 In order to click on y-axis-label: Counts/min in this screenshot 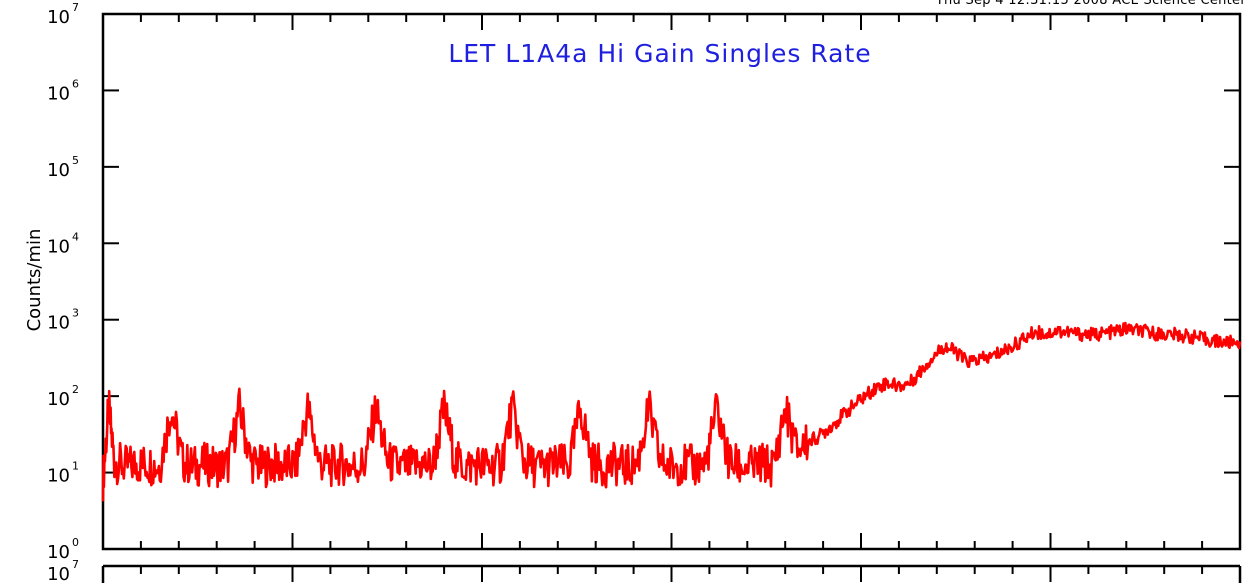, I will do `click(34, 280)`.